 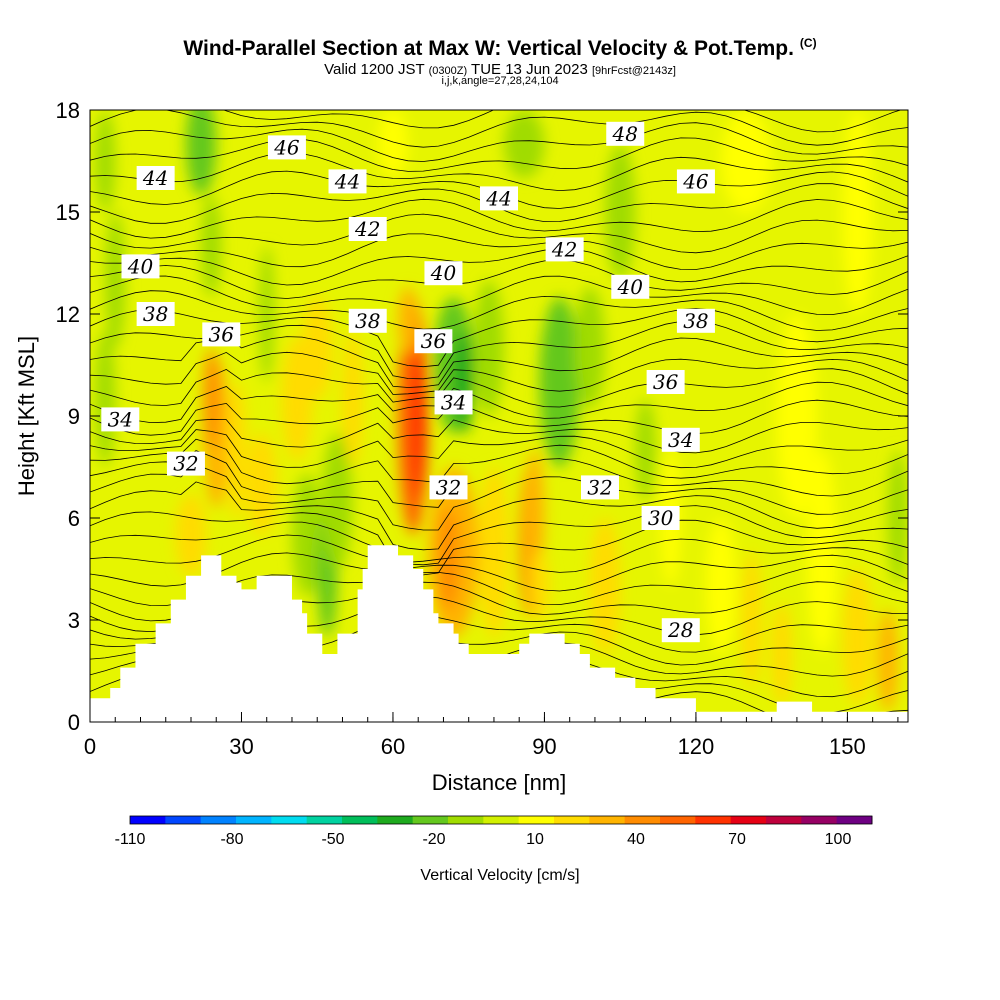 What do you see at coordinates (332, 839) in the screenshot?
I see `colorbar-tick-label: -50` at bounding box center [332, 839].